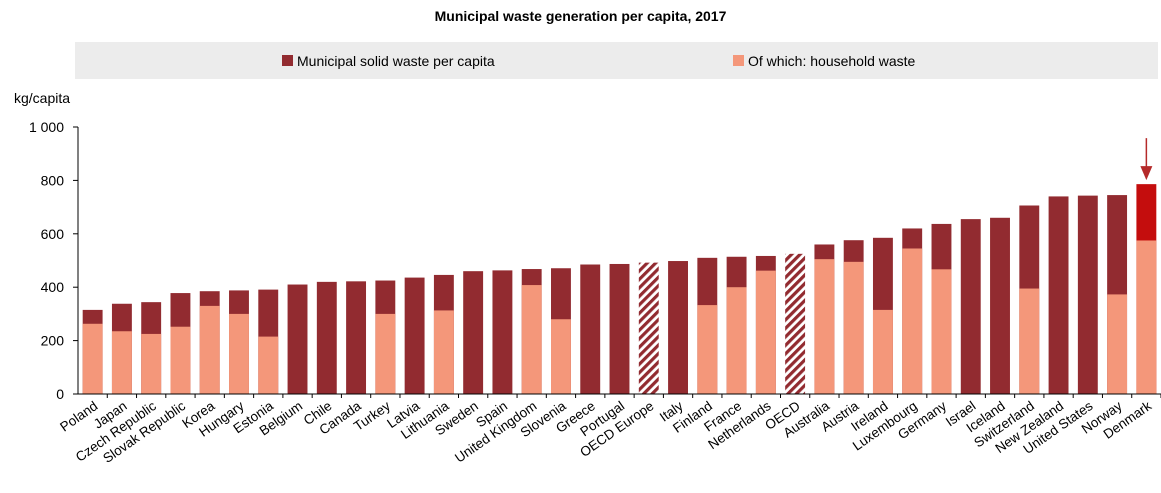 This screenshot has width=1161, height=493. I want to click on legend-item-household: Of which: household waste, so click(824, 60).